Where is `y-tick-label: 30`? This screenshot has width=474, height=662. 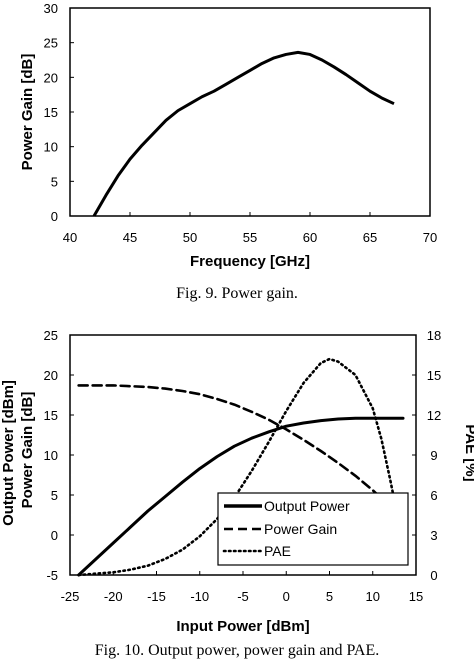
y-tick-label: 30 is located at coordinates (51, 8).